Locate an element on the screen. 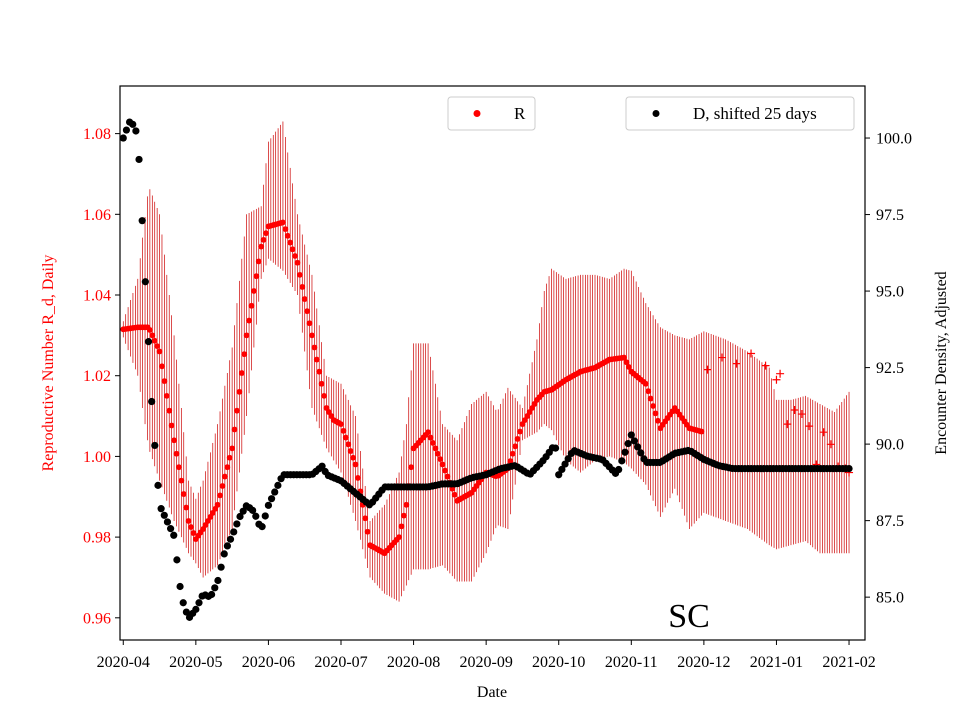  x-tick-label: 2020-10 is located at coordinates (558, 662).